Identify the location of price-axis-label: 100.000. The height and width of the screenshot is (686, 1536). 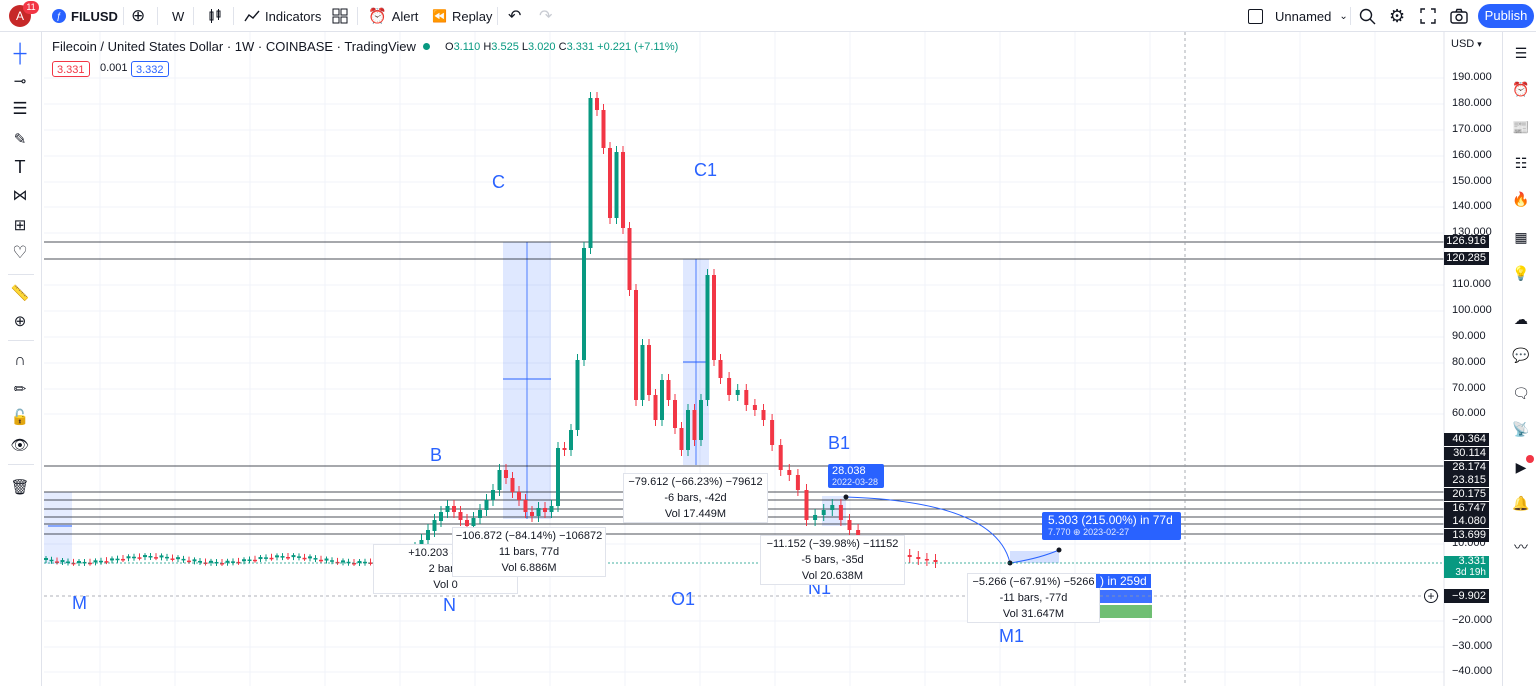
(1472, 310).